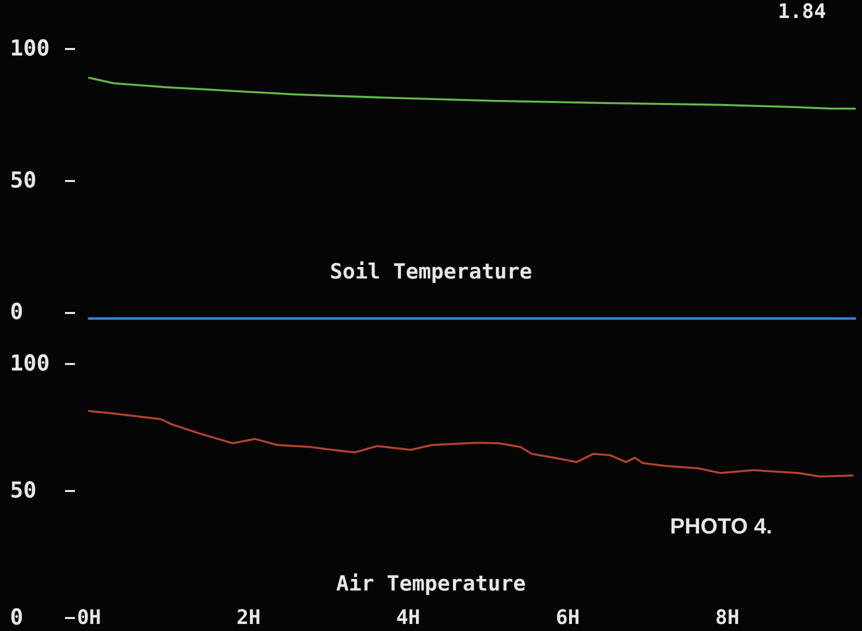 The image size is (862, 631). What do you see at coordinates (431, 584) in the screenshot?
I see `text: Air Temperature` at bounding box center [431, 584].